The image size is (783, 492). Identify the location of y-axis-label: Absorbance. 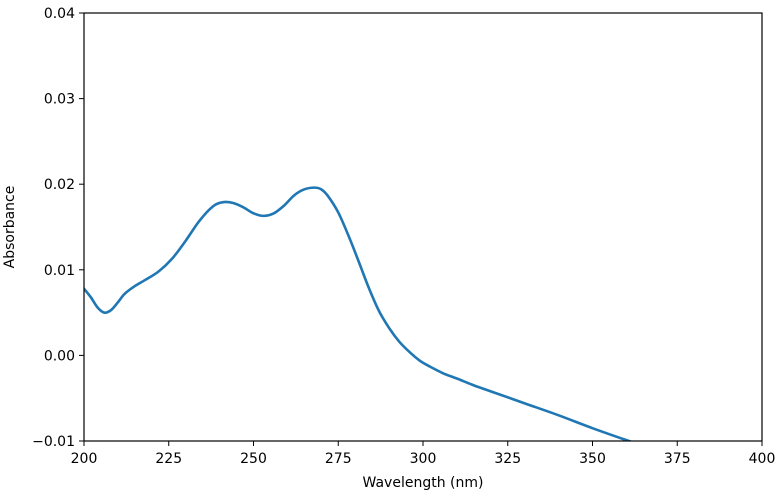
(10, 227).